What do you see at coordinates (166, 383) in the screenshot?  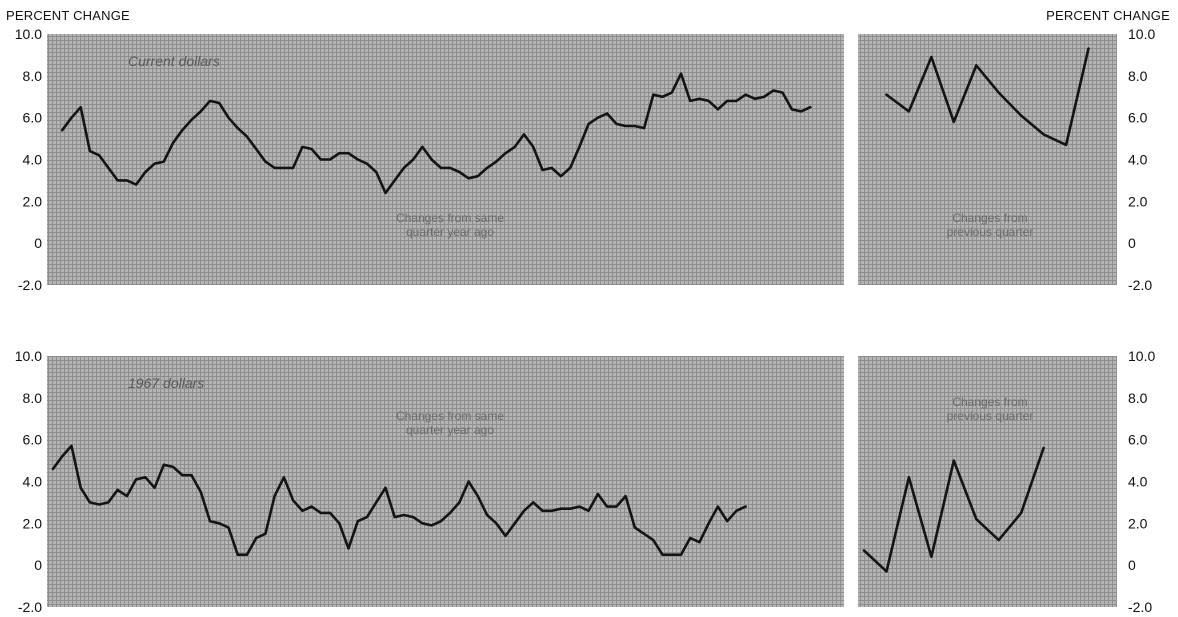 I see `panel-title: 1967 dollars` at bounding box center [166, 383].